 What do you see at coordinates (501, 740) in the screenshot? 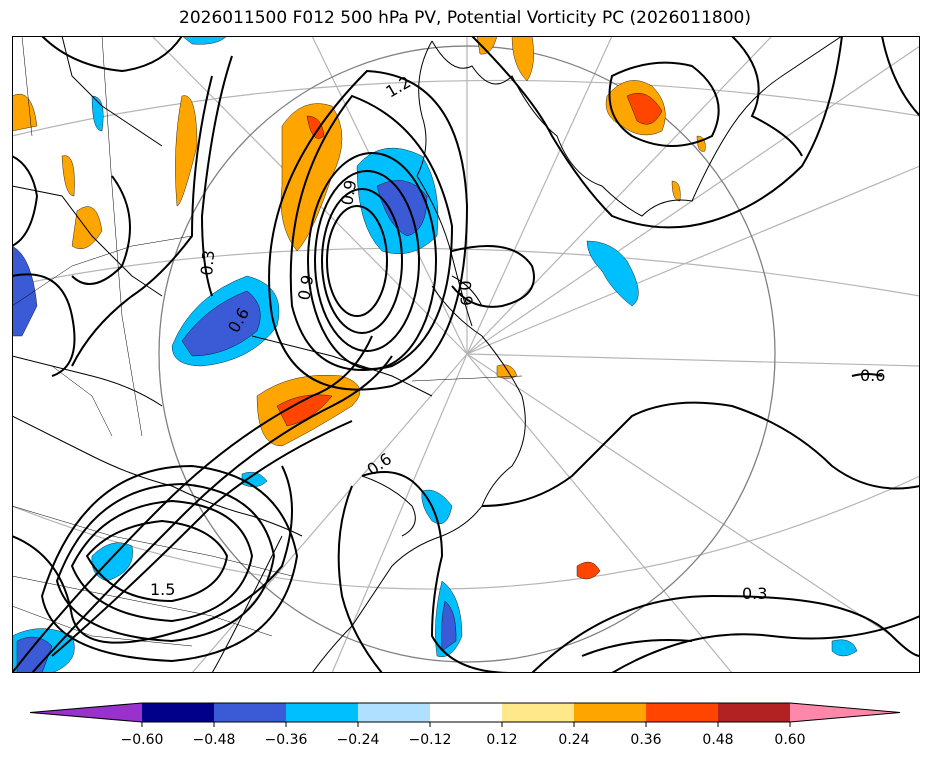
I see `colorbar-tick-label: 0.12` at bounding box center [501, 740].